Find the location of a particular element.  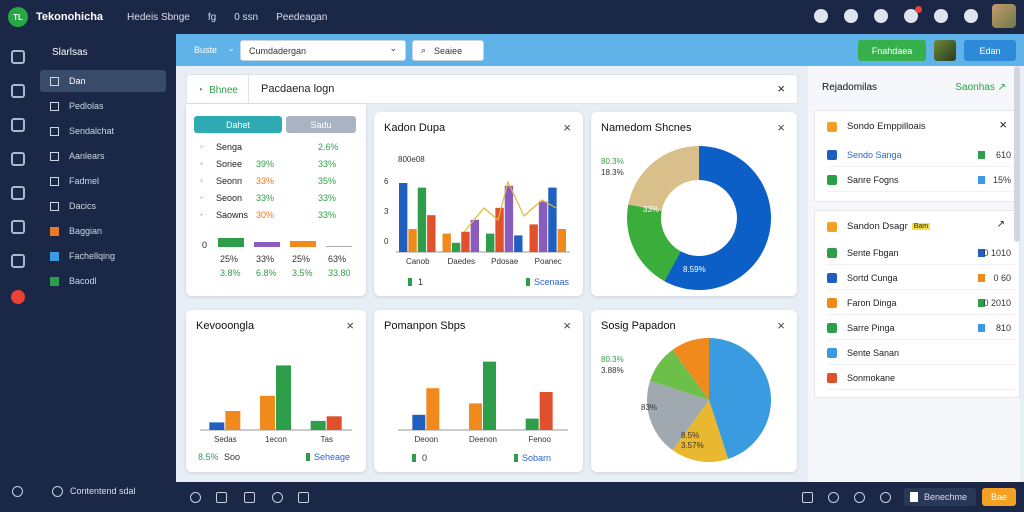

video-icon is located at coordinates (249, 497).